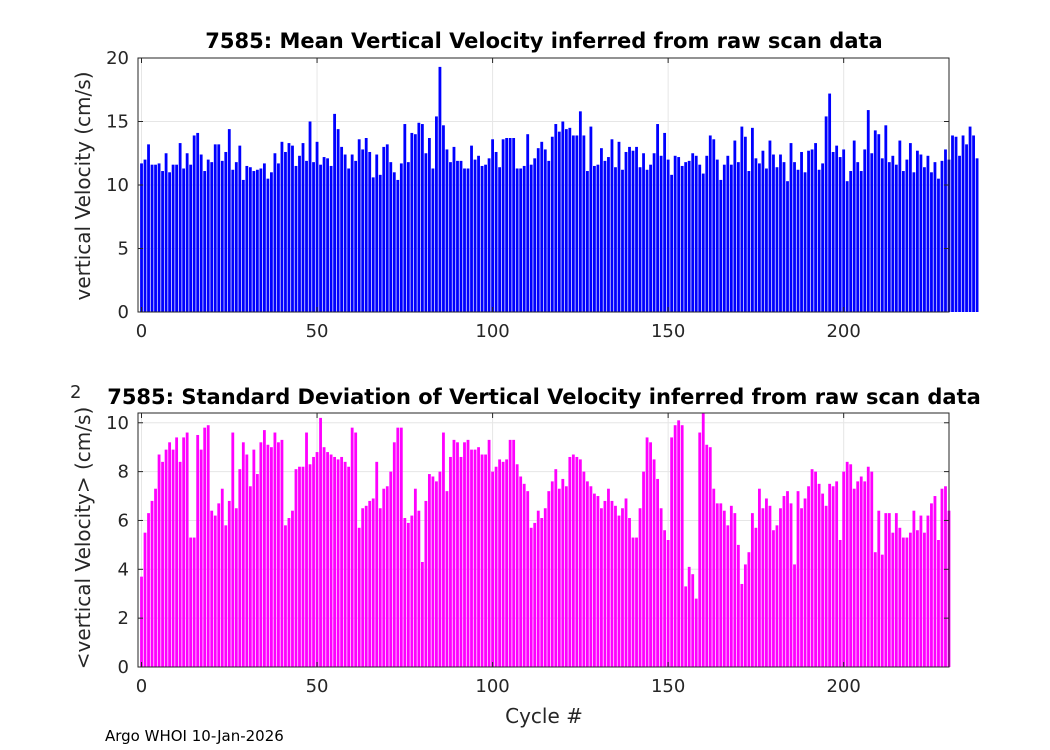 The width and height of the screenshot is (1050, 750). Describe the element at coordinates (123, 520) in the screenshot. I see `y-tick-label: 6` at that location.